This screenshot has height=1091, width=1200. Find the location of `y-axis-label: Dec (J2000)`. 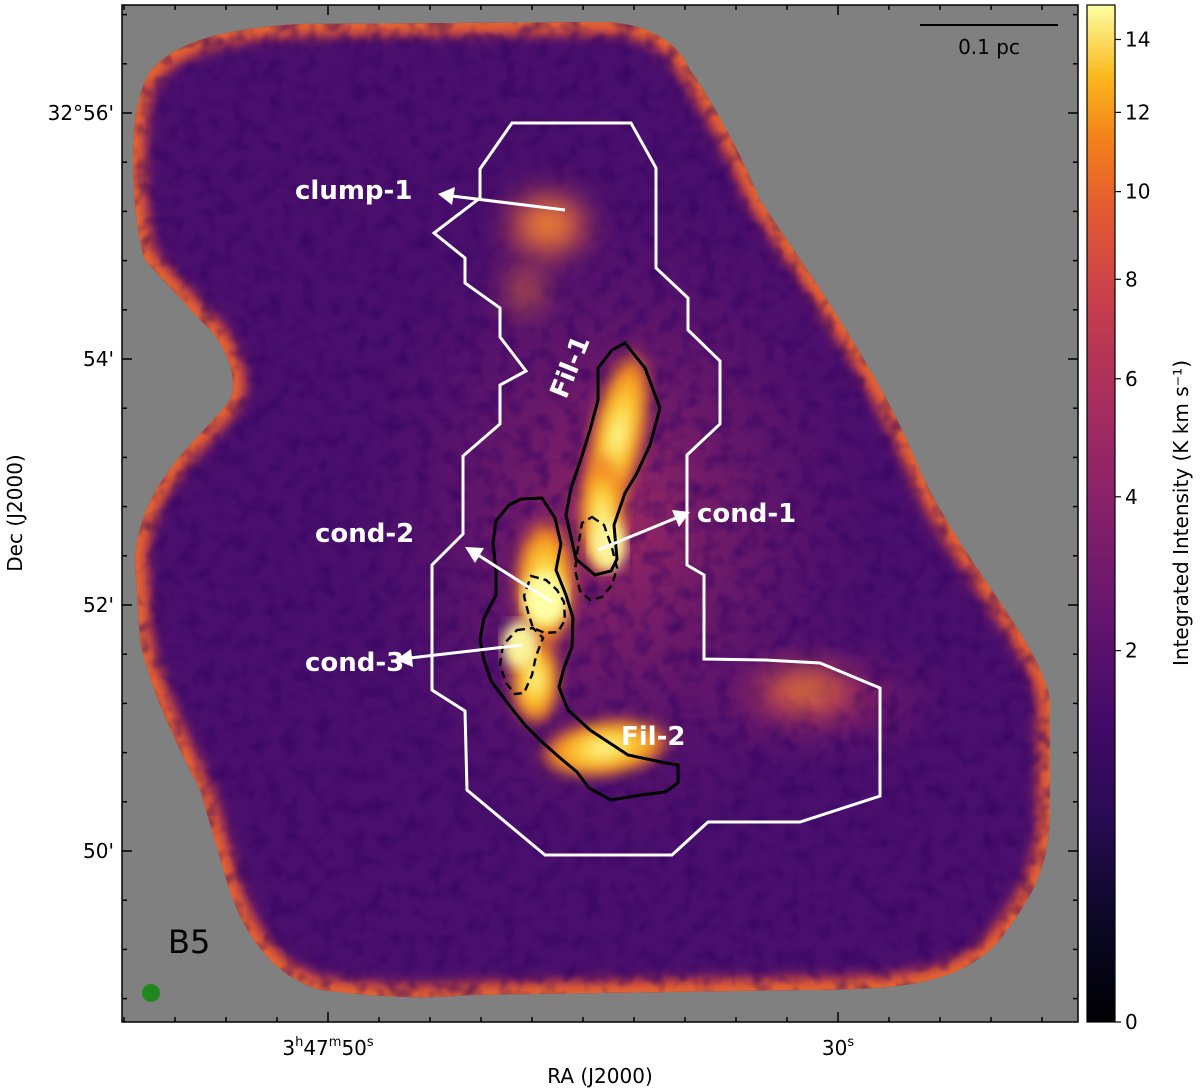

y-axis-label: Dec (J2000) is located at coordinates (15, 512).